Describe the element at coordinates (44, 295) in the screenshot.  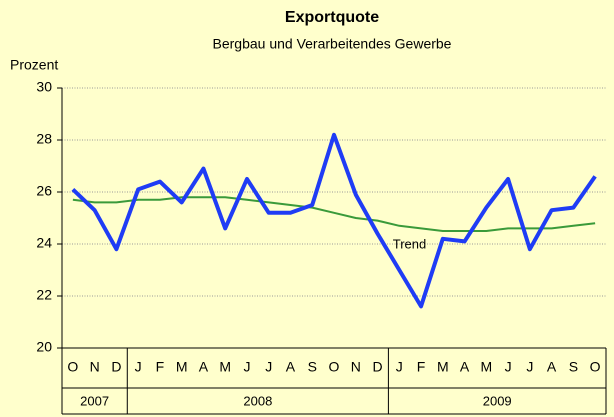
I see `y-tick-label: 22` at that location.